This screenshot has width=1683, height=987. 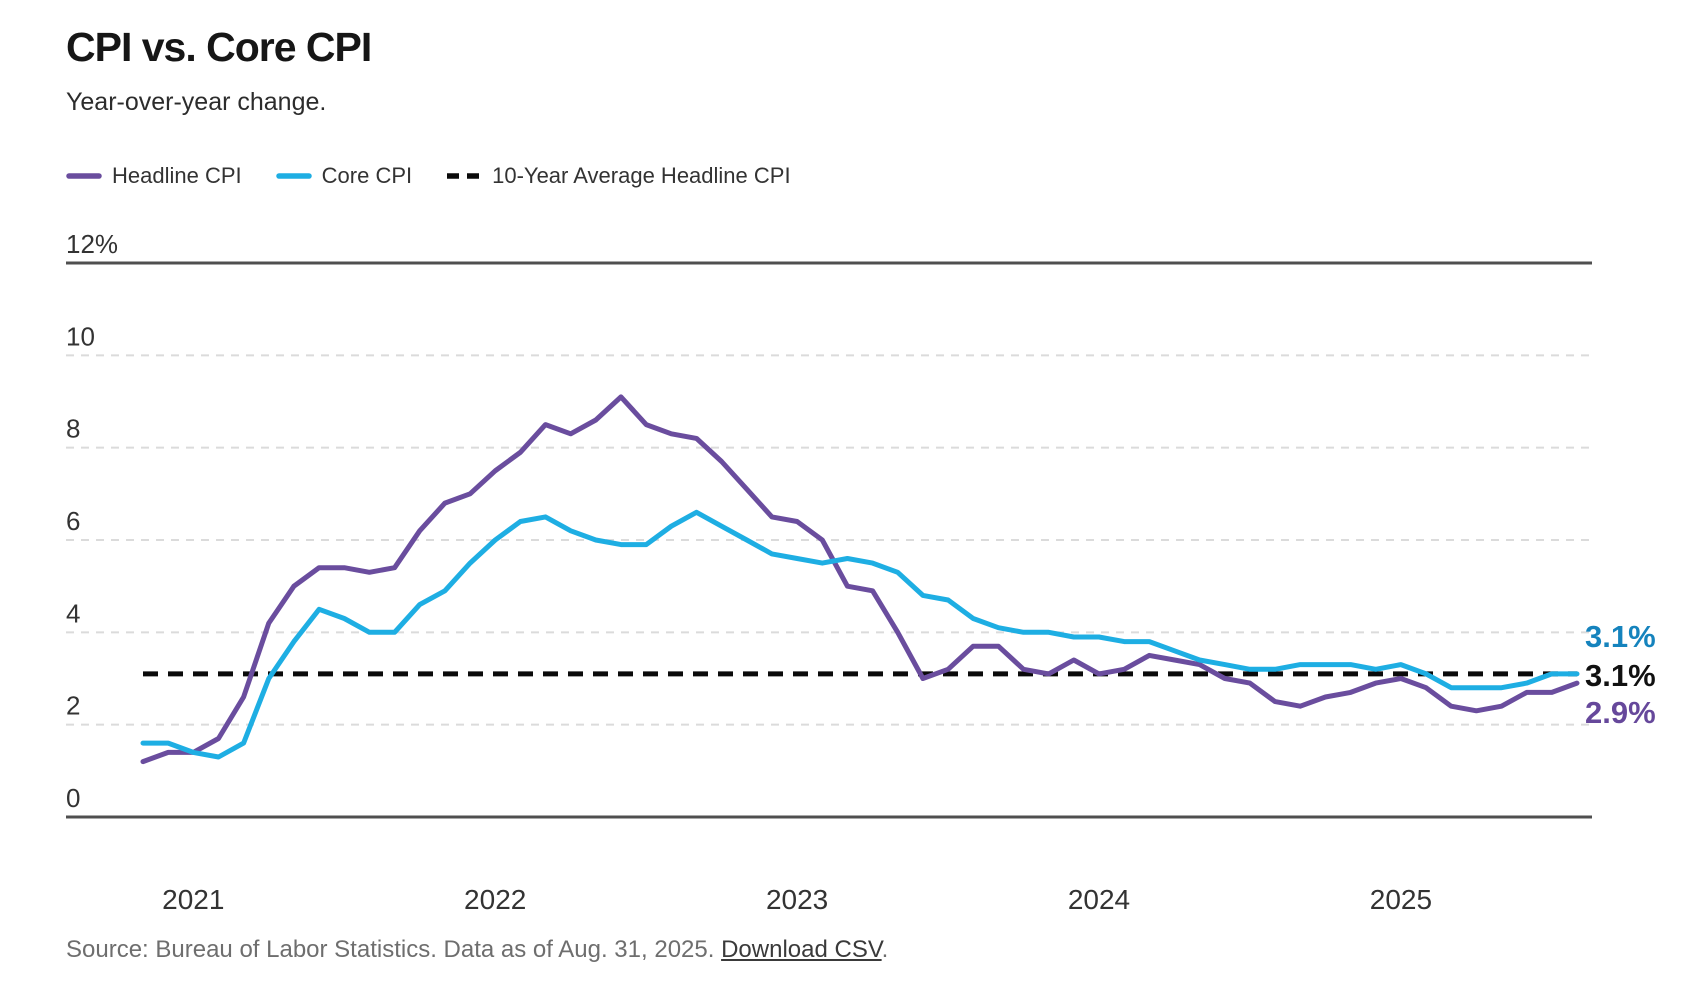 I want to click on x-axis-label: 2025, so click(x=1401, y=899).